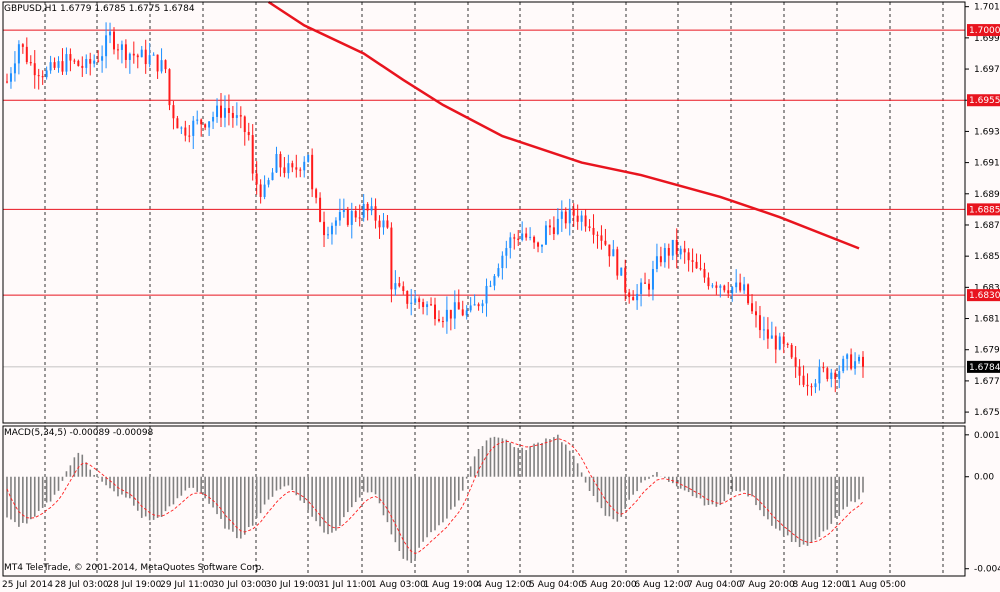 Image resolution: width=1000 pixels, height=592 pixels. I want to click on price-tick-label: 1.6875, so click(987, 226).